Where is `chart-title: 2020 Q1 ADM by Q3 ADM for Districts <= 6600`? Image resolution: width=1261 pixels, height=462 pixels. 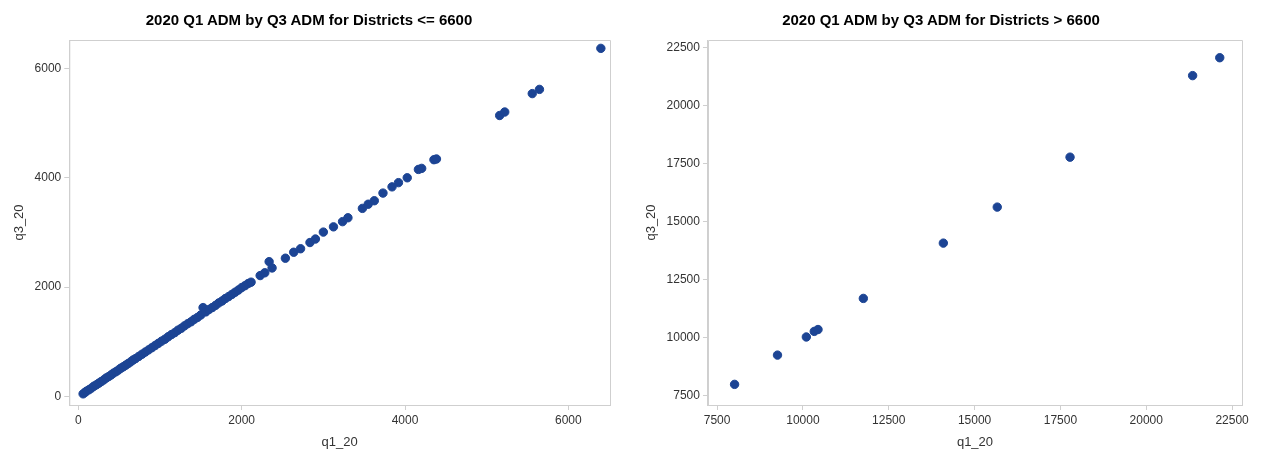 chart-title: 2020 Q1 ADM by Q3 ADM for Districts <= 6600 is located at coordinates (309, 20).